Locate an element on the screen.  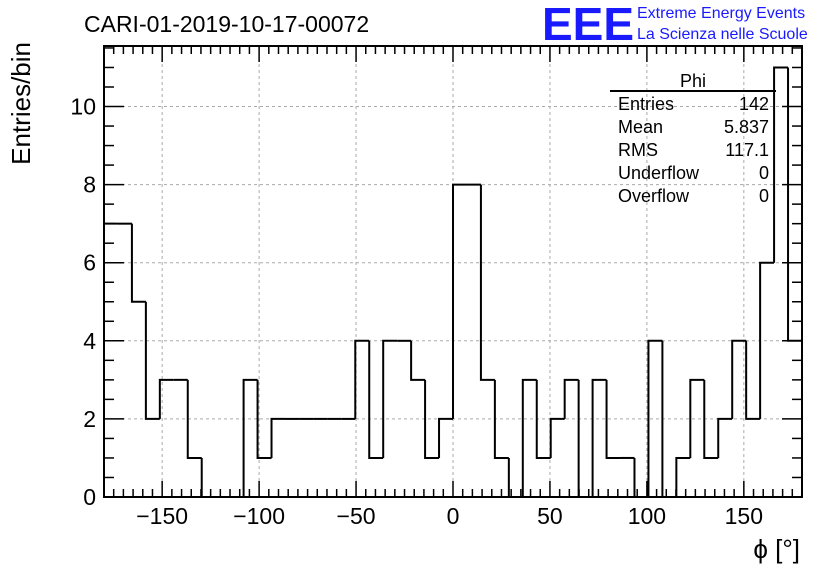
x-tick-label: 150 is located at coordinates (744, 516).